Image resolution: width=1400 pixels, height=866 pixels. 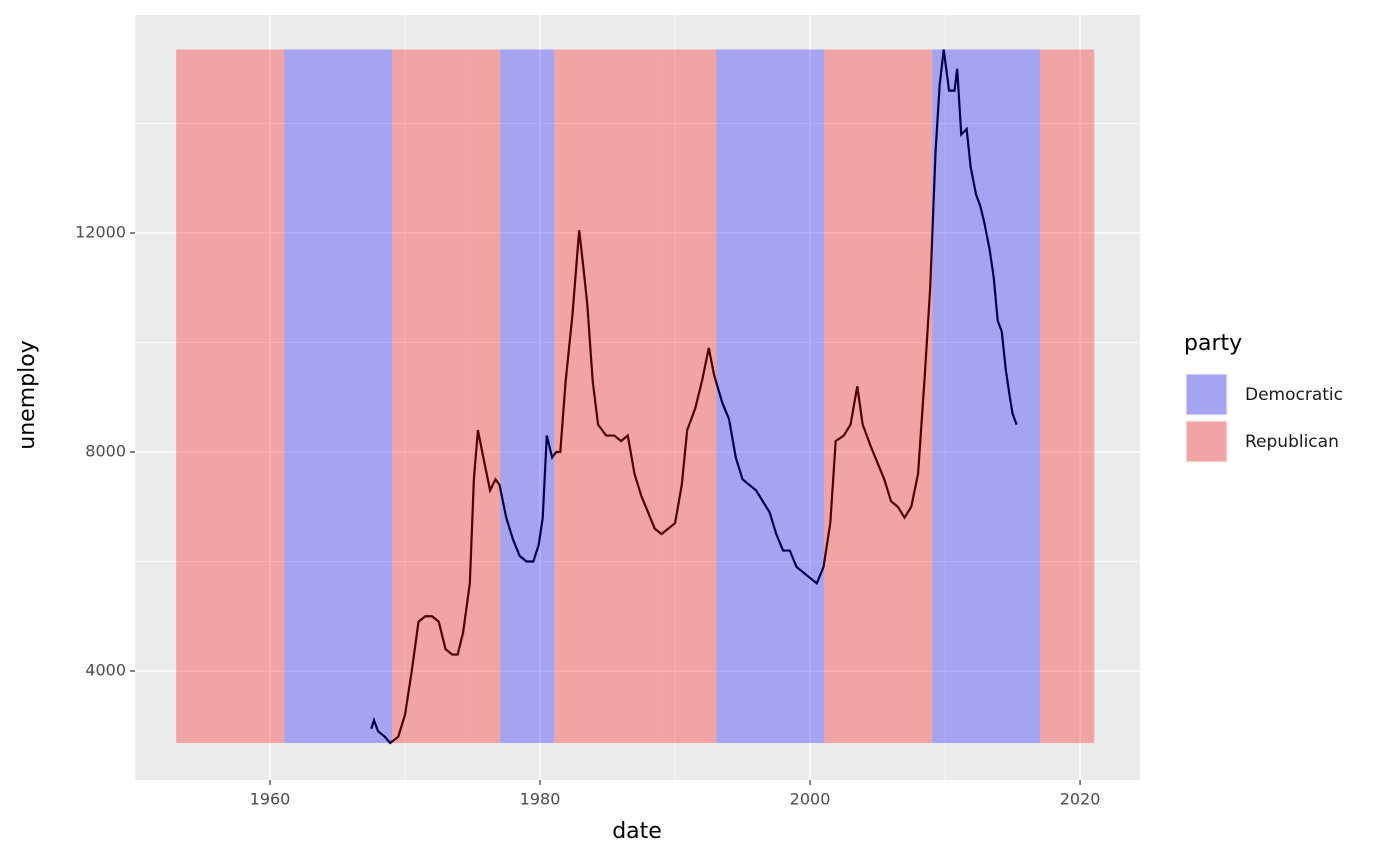 I want to click on x-tick-label: 2020, so click(x=1080, y=799).